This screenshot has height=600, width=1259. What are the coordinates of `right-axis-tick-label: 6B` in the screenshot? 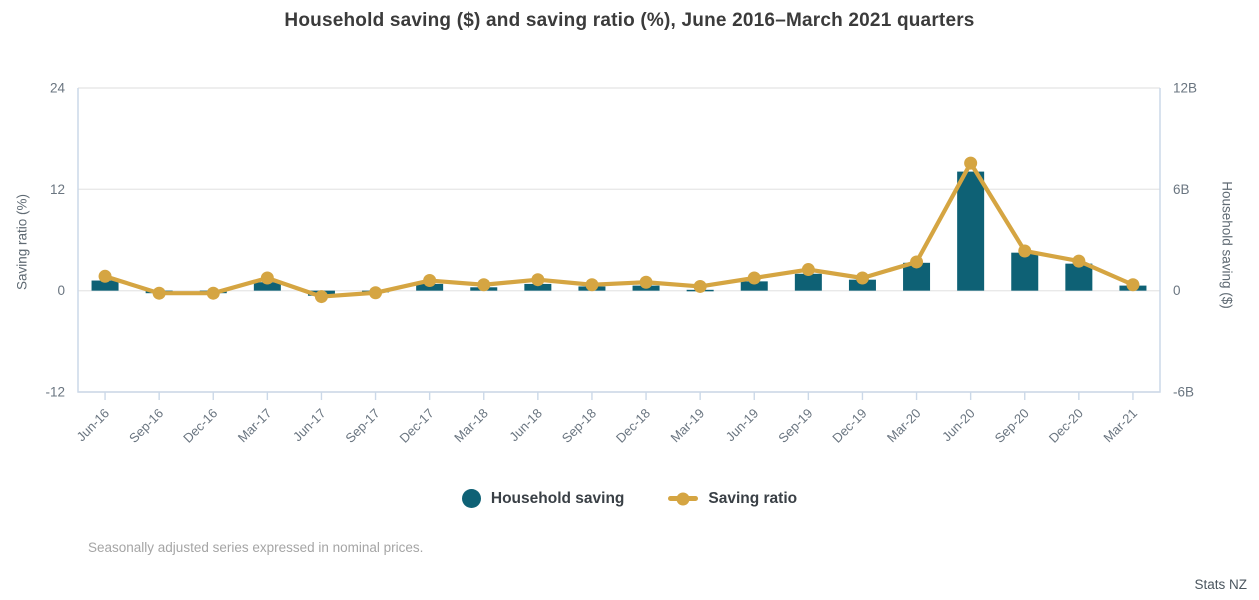 It's located at (1181, 189).